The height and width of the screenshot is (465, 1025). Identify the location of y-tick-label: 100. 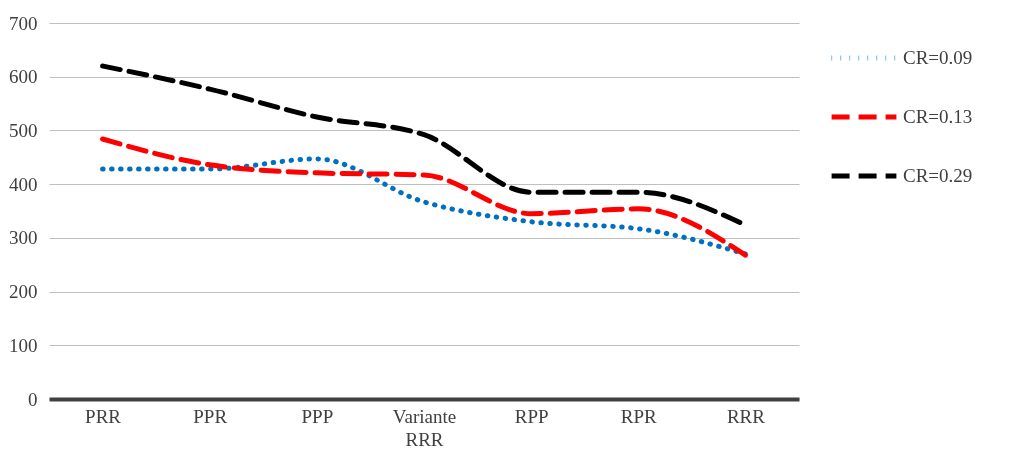
(23, 345).